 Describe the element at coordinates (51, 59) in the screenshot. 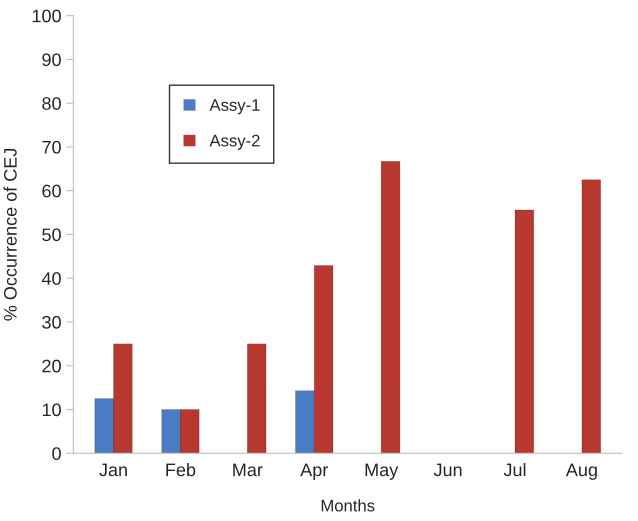

I see `y-tick-label: 90` at that location.